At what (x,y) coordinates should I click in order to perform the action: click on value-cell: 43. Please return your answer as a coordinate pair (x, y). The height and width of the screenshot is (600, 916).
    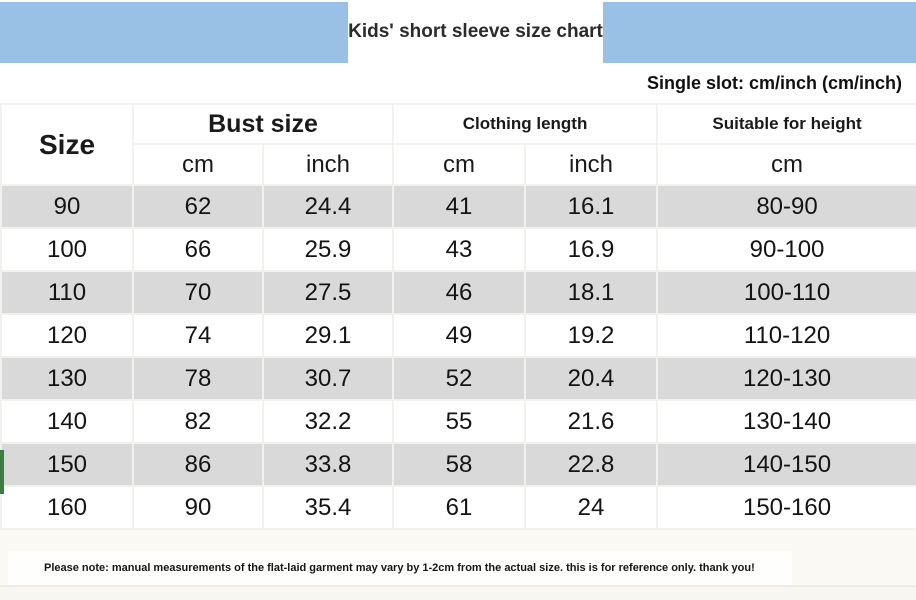
    Looking at the image, I should click on (459, 249).